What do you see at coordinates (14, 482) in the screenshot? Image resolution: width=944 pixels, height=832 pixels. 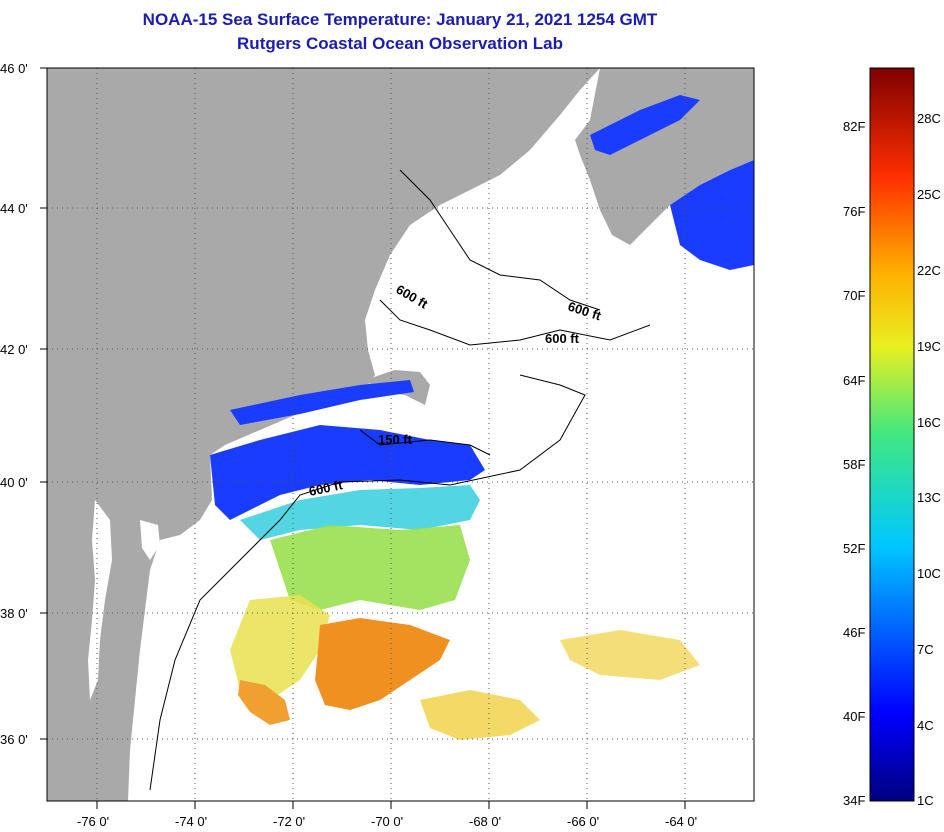 I see `lat-label: 40 0'` at bounding box center [14, 482].